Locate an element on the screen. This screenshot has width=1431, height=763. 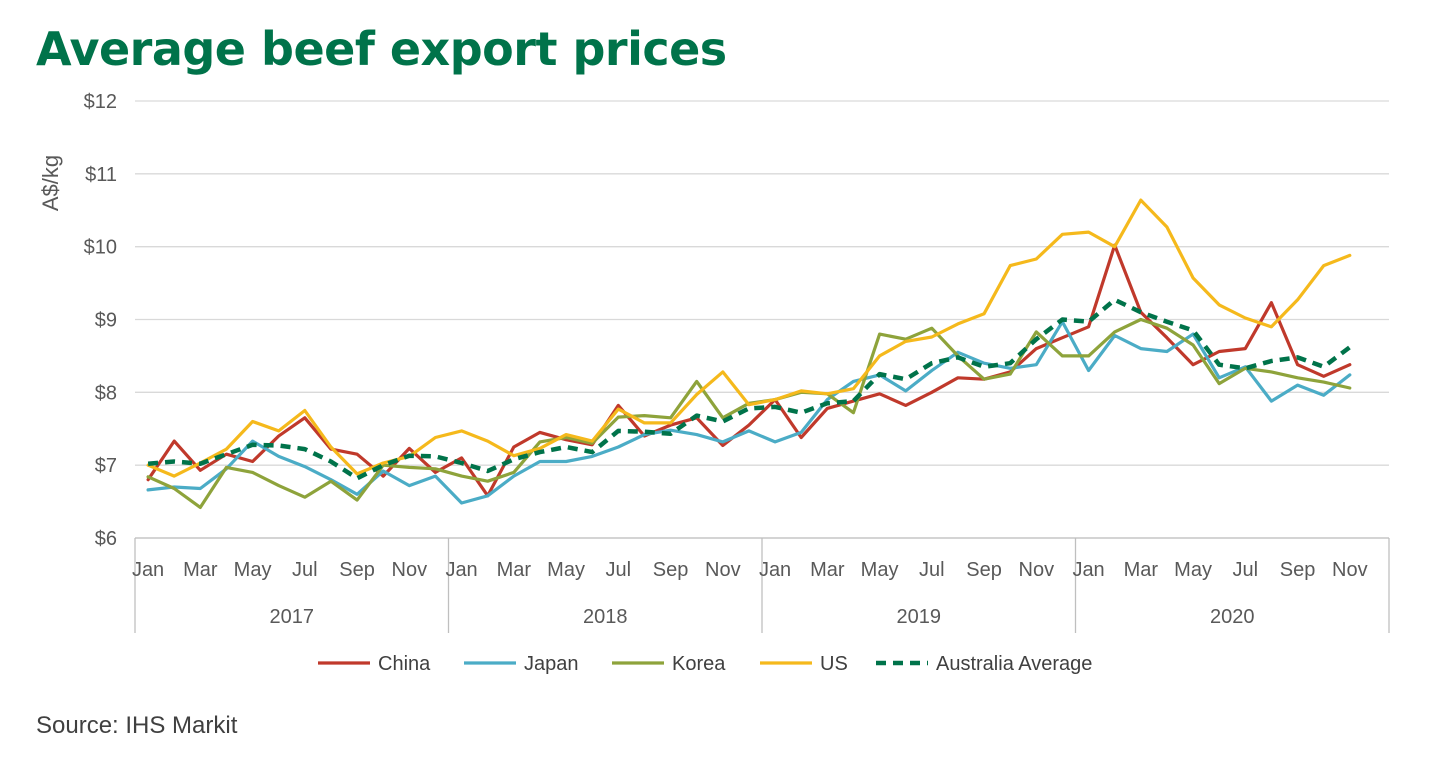
y-tick-label: $12 is located at coordinates (100, 102).